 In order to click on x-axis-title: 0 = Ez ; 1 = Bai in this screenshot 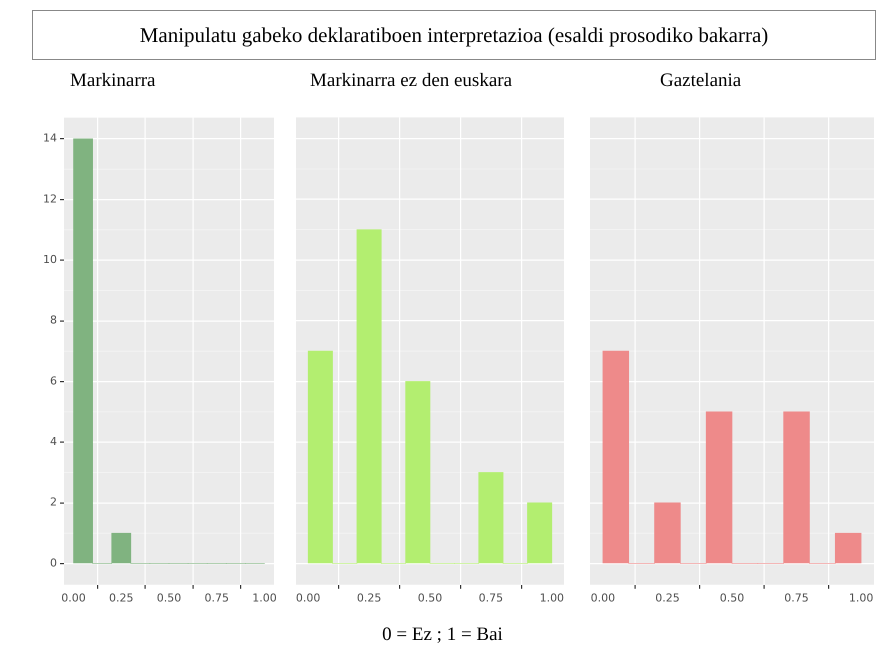, I will do `click(442, 635)`.